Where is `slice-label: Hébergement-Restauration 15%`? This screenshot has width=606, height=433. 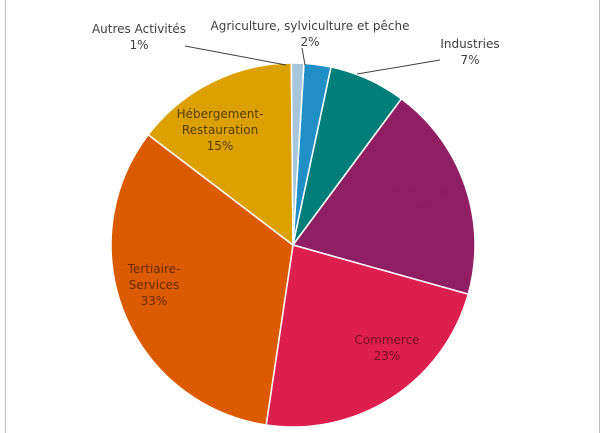
slice-label: Hébergement-Restauration 15% is located at coordinates (220, 130).